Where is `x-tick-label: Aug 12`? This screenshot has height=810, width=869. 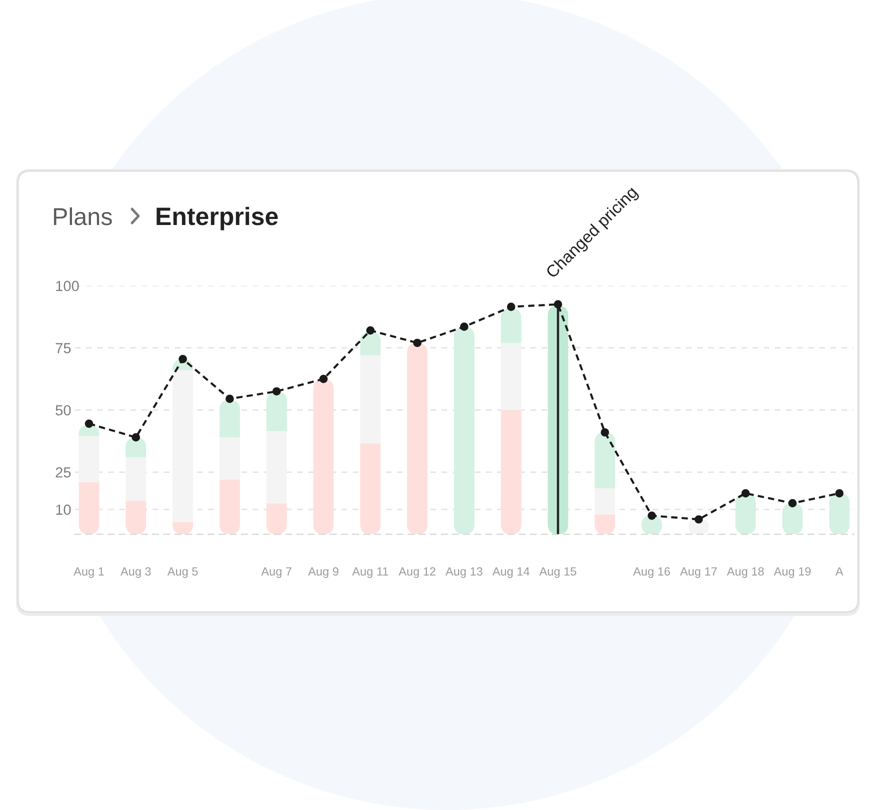 x-tick-label: Aug 12 is located at coordinates (417, 572).